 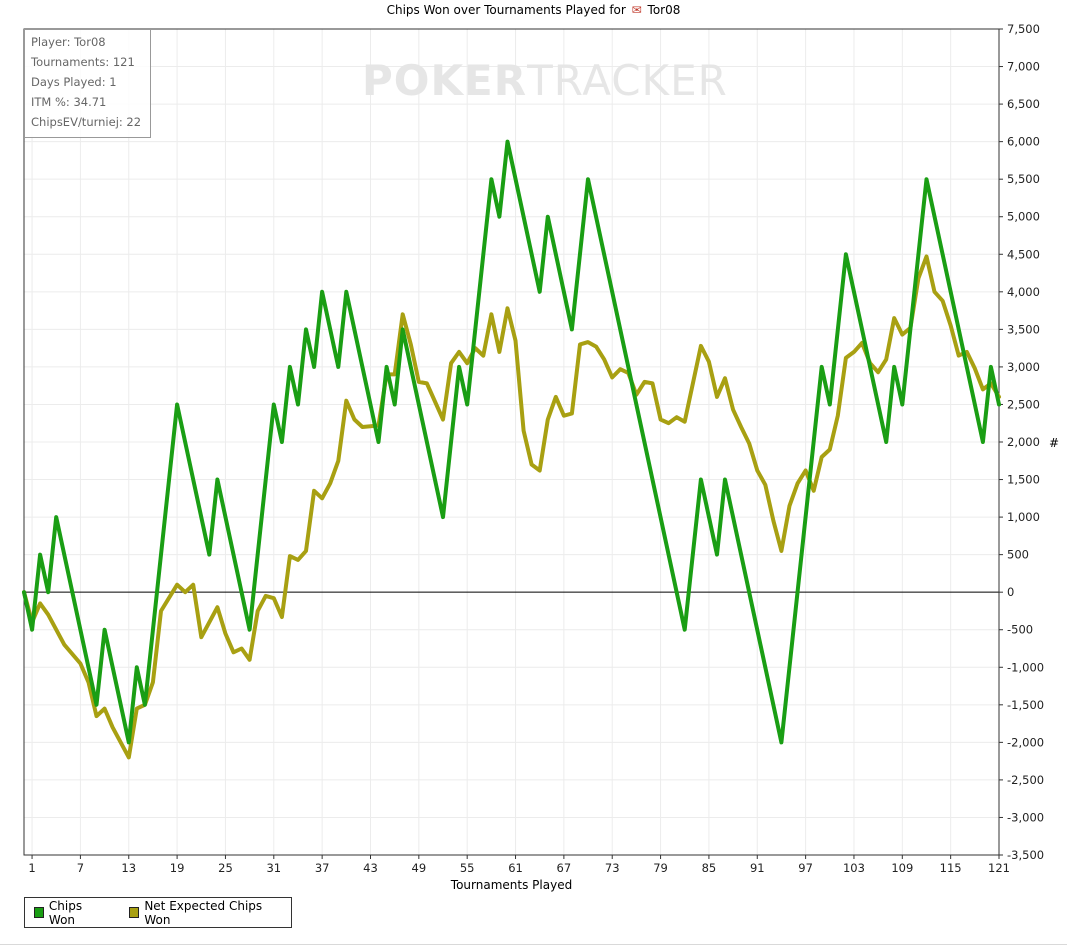 What do you see at coordinates (68, 42) in the screenshot?
I see `stats-player: Player: Tor08` at bounding box center [68, 42].